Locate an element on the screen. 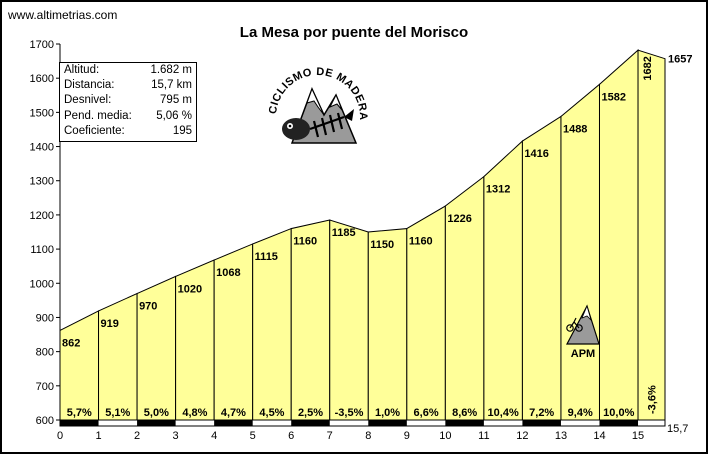  stats-row-elevation-gain: Desnivel: 795 m is located at coordinates (128, 100).